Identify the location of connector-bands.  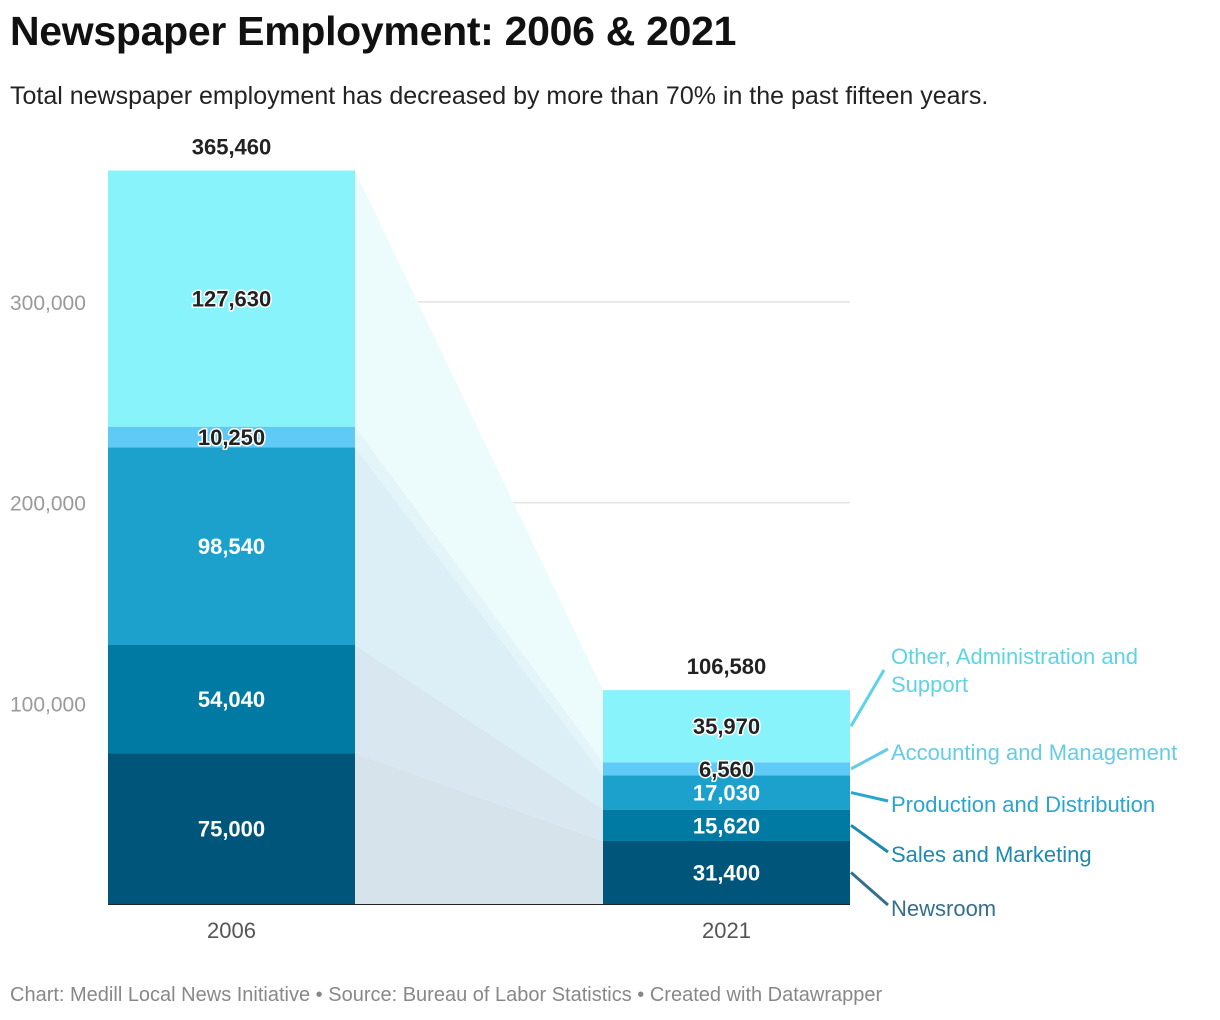
(479, 537).